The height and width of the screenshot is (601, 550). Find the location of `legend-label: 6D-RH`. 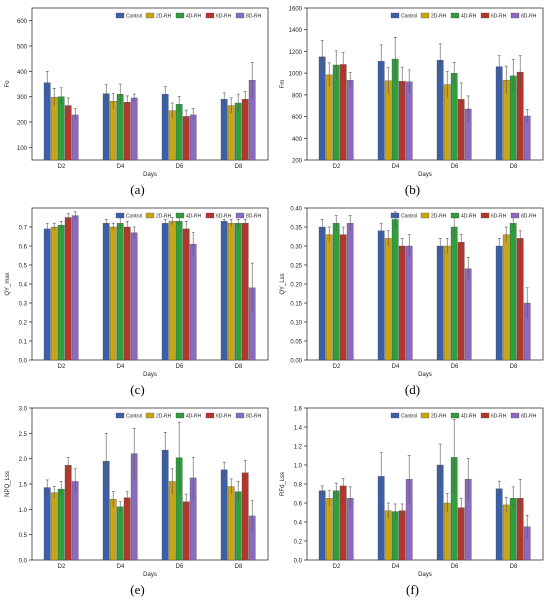

legend-label: 6D-RH is located at coordinates (224, 17).